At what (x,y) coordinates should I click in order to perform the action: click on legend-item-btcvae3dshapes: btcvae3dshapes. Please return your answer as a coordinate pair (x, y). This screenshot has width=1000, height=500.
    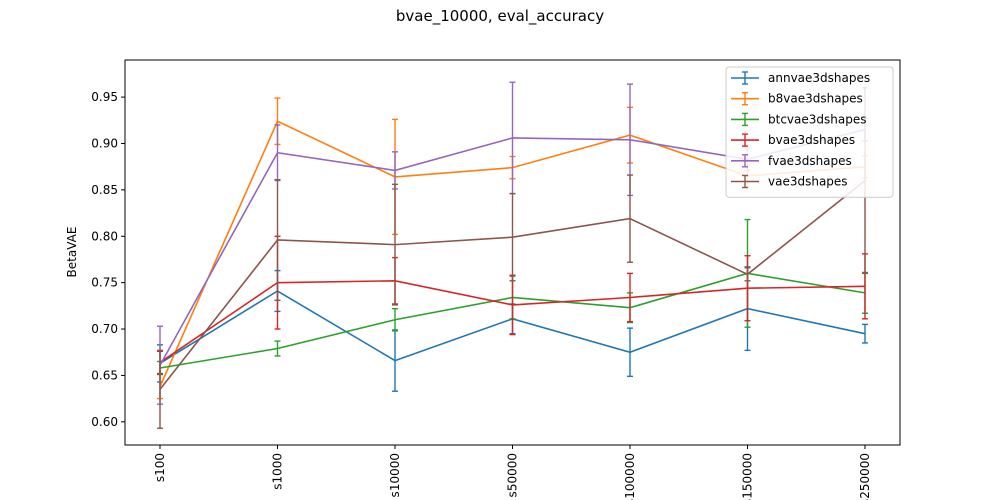
    Looking at the image, I should click on (798, 119).